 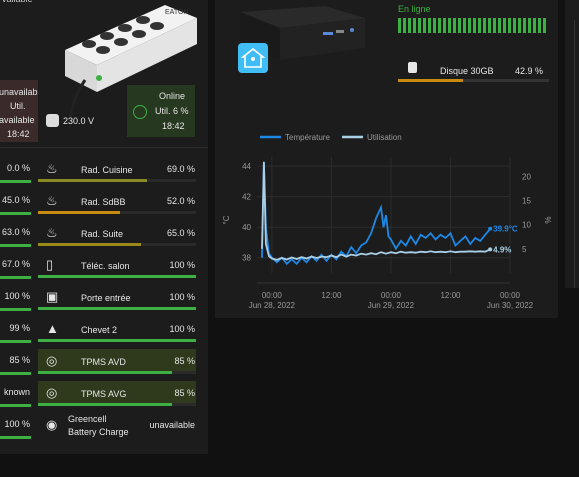 What do you see at coordinates (182, 297) in the screenshot?
I see `row-value: 100 %` at bounding box center [182, 297].